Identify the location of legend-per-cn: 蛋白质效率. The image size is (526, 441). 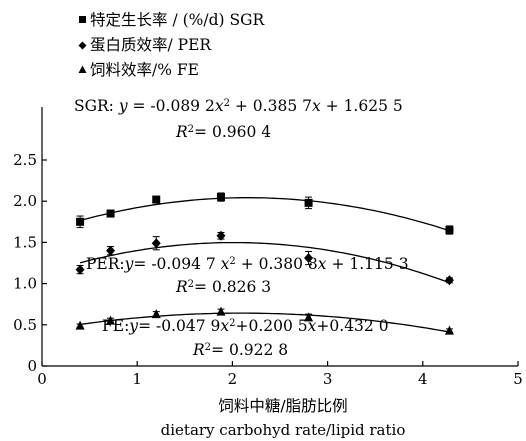
(129, 45).